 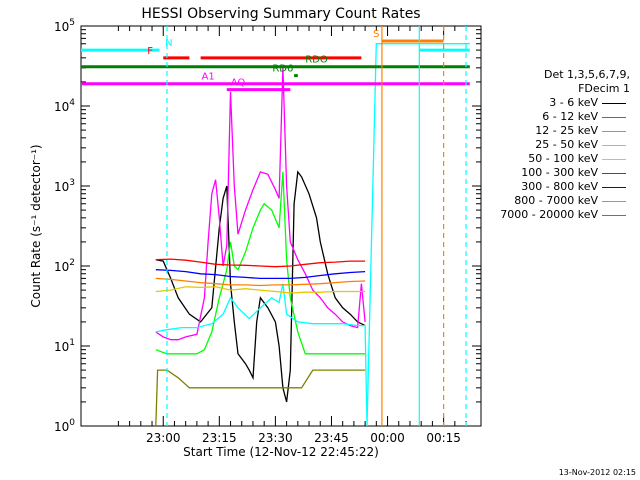 What do you see at coordinates (281, 452) in the screenshot?
I see `x-axis-label: Start Time (12-Nov-12 22:45:22)` at bounding box center [281, 452].